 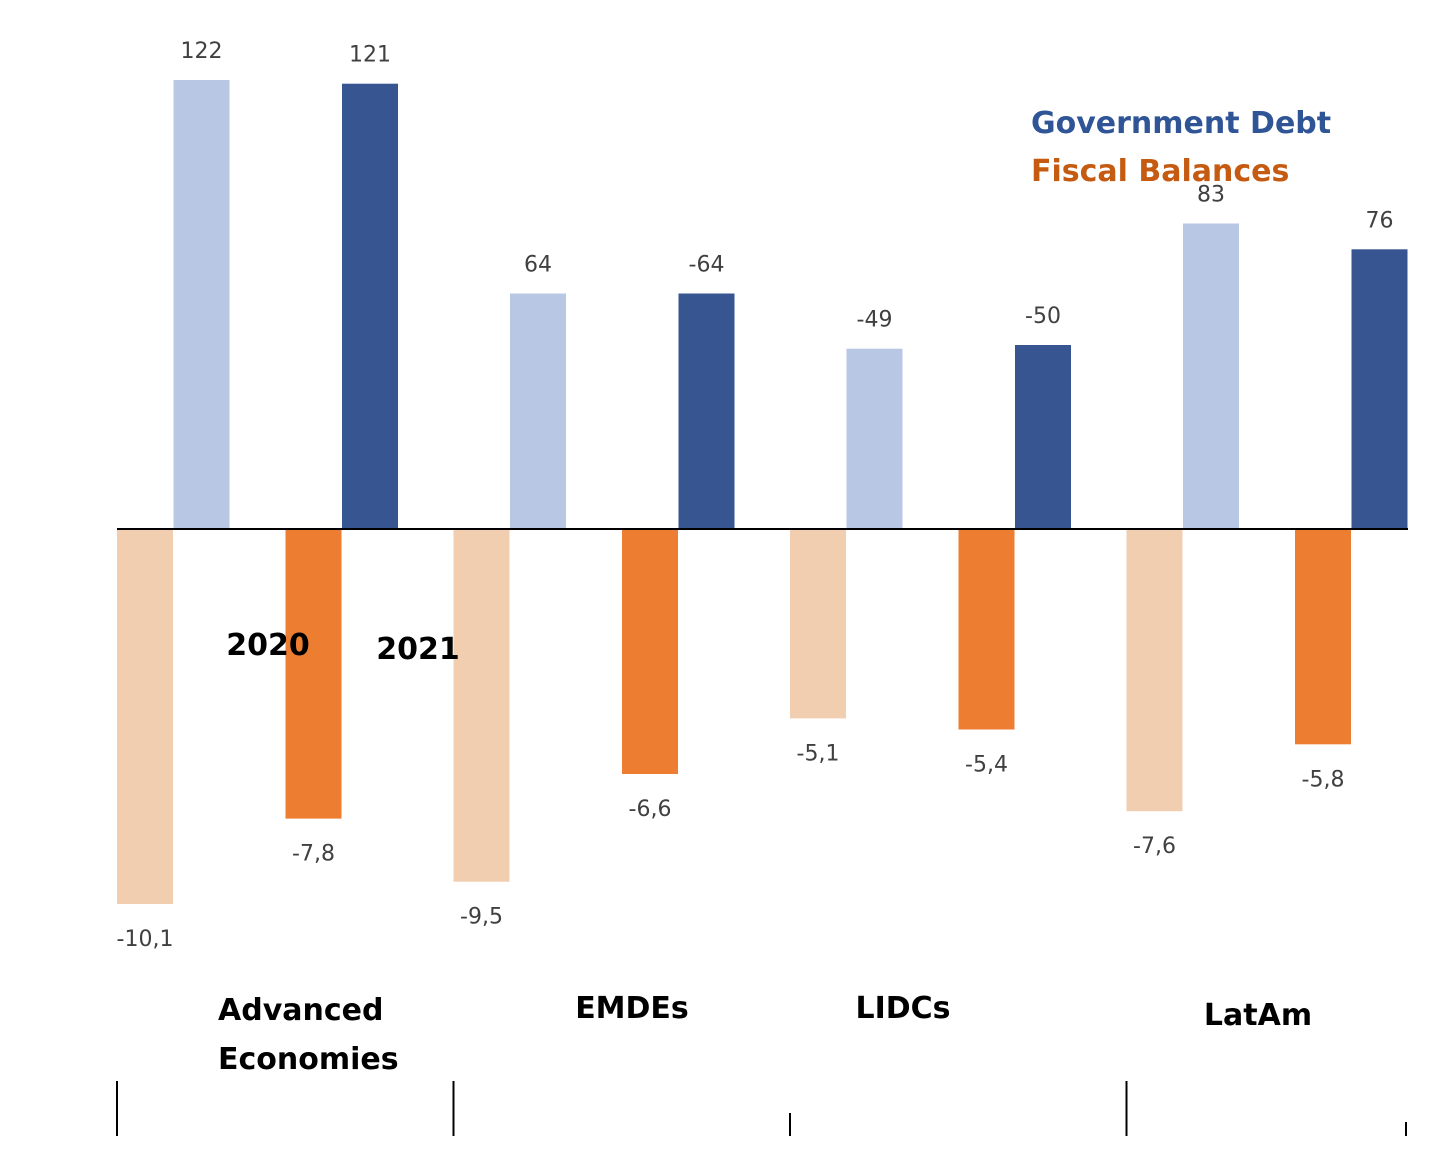 I want to click on legend-fiscal-balances: Fiscal Balances, so click(x=1160, y=171).